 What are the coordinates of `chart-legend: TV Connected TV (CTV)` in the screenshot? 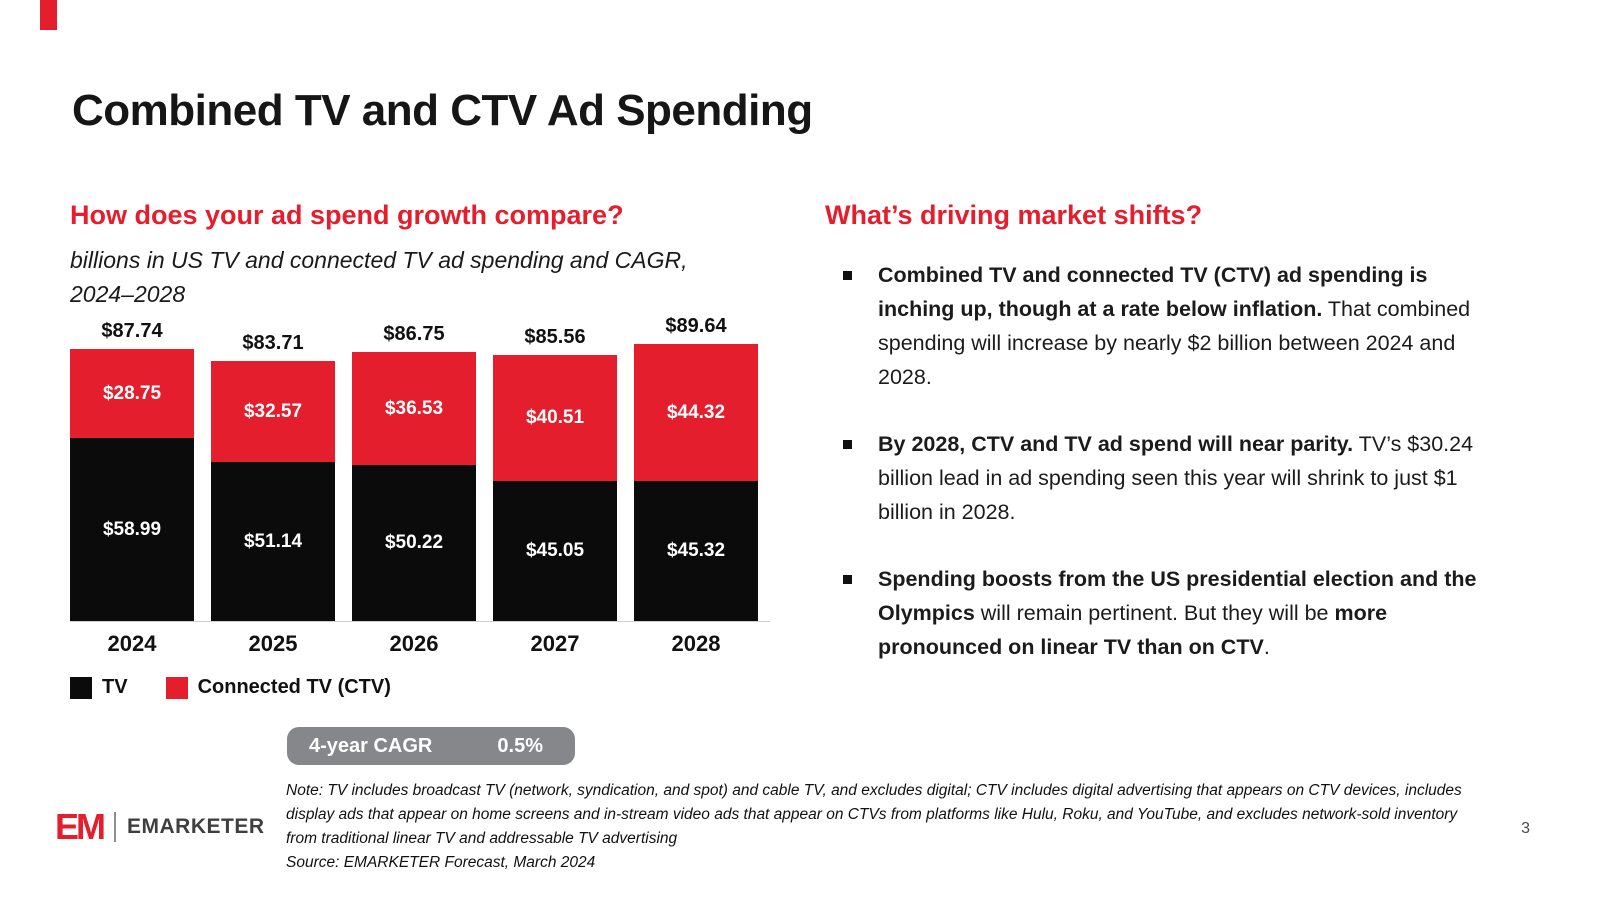 It's located at (230, 687).